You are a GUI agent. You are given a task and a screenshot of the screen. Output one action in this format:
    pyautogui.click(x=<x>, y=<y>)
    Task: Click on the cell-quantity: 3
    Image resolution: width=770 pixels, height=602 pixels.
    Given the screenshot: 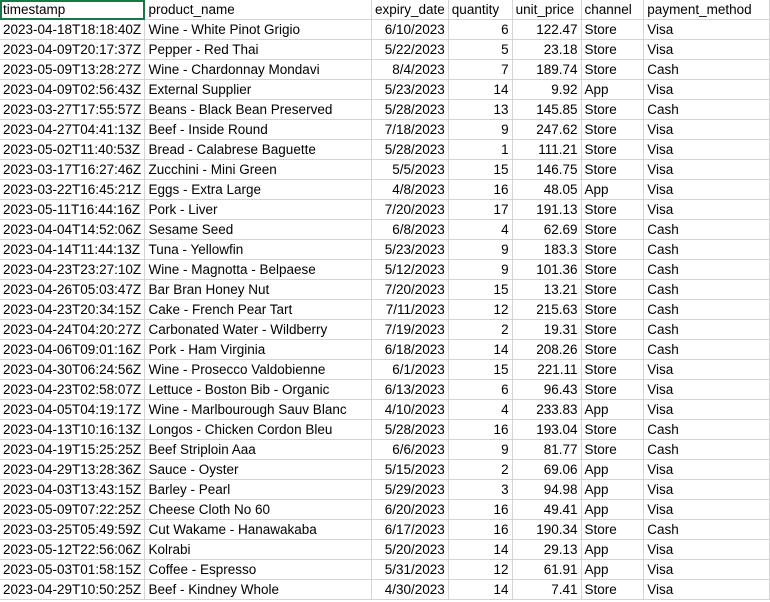 What is the action you would take?
    pyautogui.click(x=480, y=489)
    